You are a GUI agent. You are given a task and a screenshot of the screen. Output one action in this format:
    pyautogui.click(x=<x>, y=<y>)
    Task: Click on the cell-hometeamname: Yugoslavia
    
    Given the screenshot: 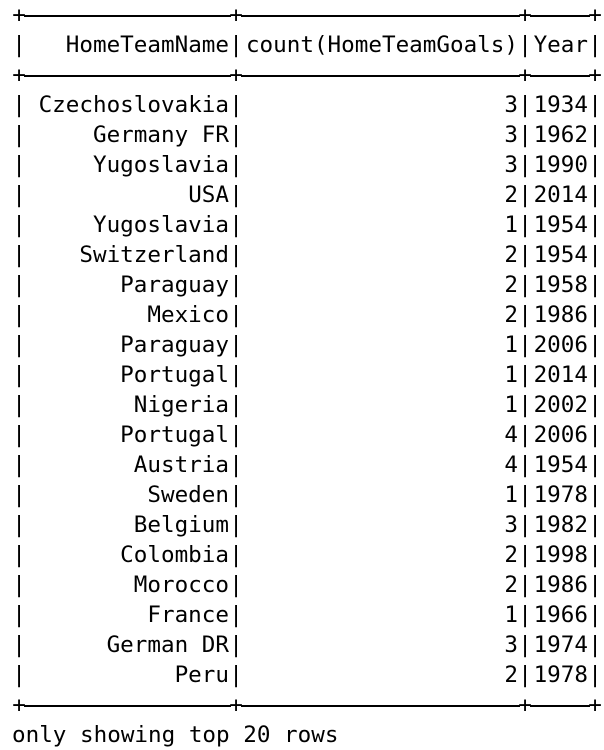 What is the action you would take?
    pyautogui.click(x=160, y=225)
    